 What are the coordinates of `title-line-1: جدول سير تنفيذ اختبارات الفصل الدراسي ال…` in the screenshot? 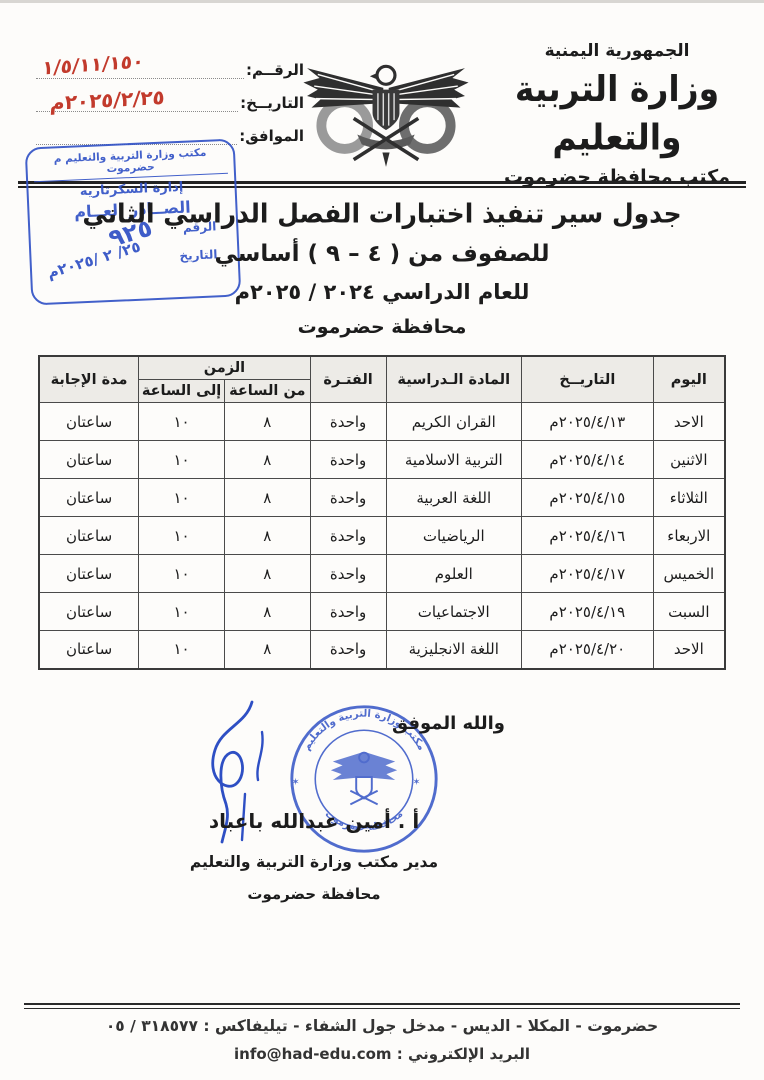 It's located at (382, 213).